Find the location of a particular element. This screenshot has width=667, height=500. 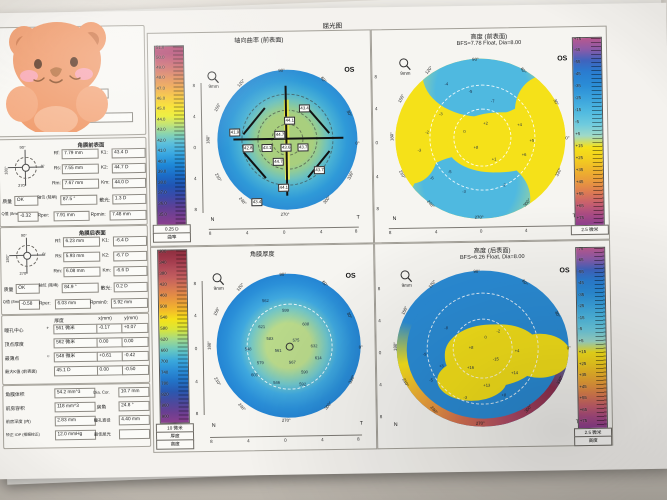

map3-scale-label-8: +5 is located at coordinates (581, 341).